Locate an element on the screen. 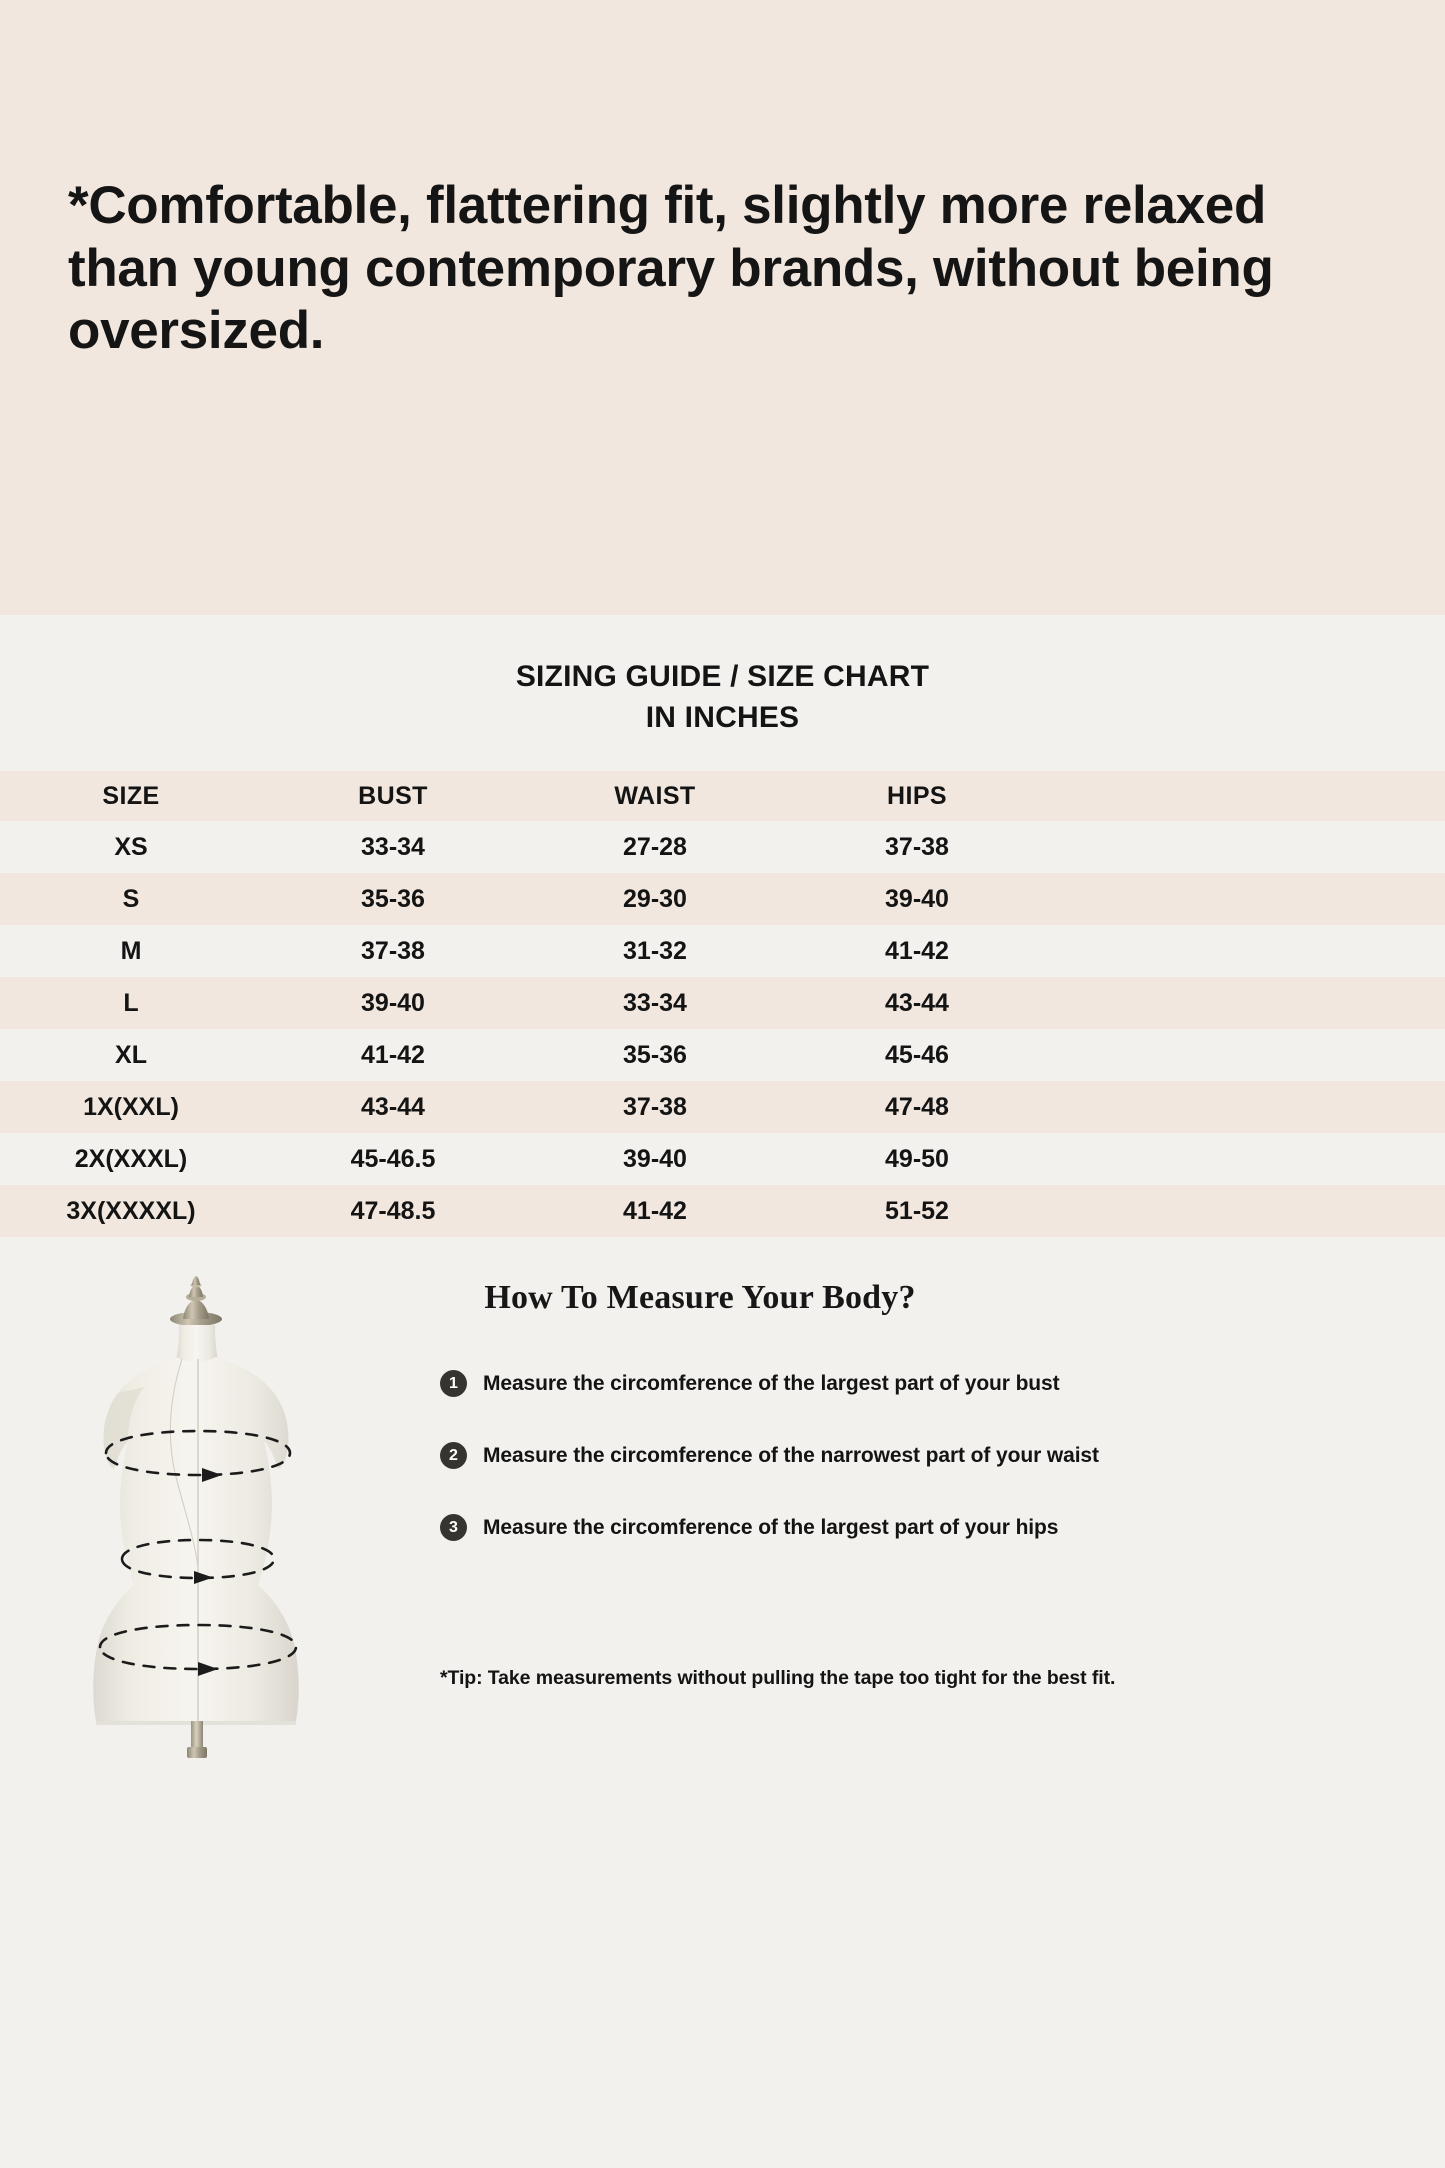 The width and height of the screenshot is (1445, 2168). cell-hips: 37-38 is located at coordinates (917, 846).